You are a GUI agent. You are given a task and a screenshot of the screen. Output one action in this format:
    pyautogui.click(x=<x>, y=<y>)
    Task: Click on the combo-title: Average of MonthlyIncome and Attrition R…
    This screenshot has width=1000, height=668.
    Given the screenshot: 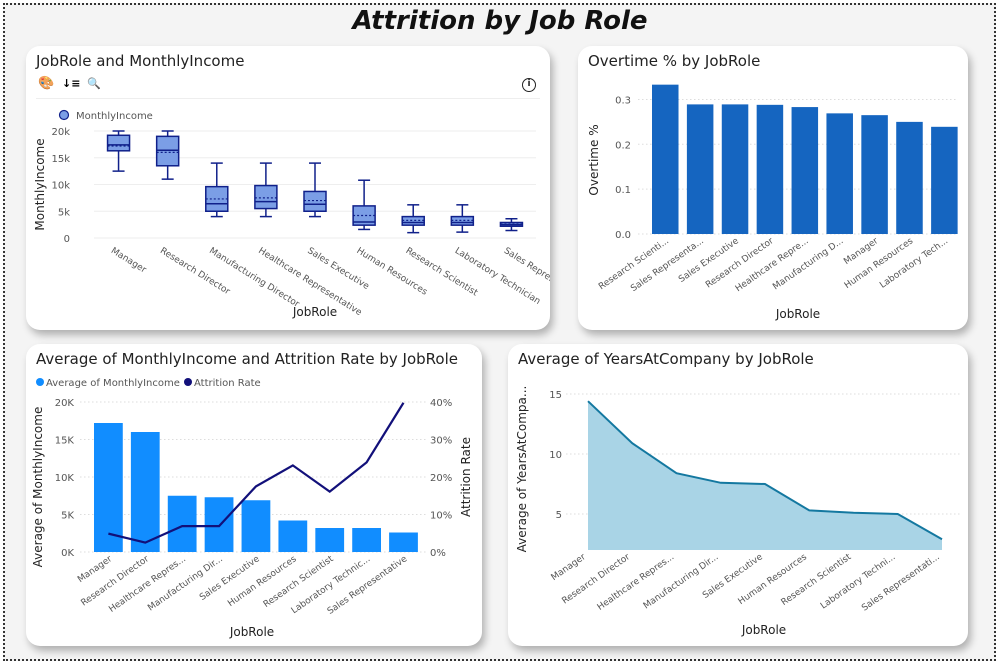 What is the action you would take?
    pyautogui.click(x=247, y=359)
    